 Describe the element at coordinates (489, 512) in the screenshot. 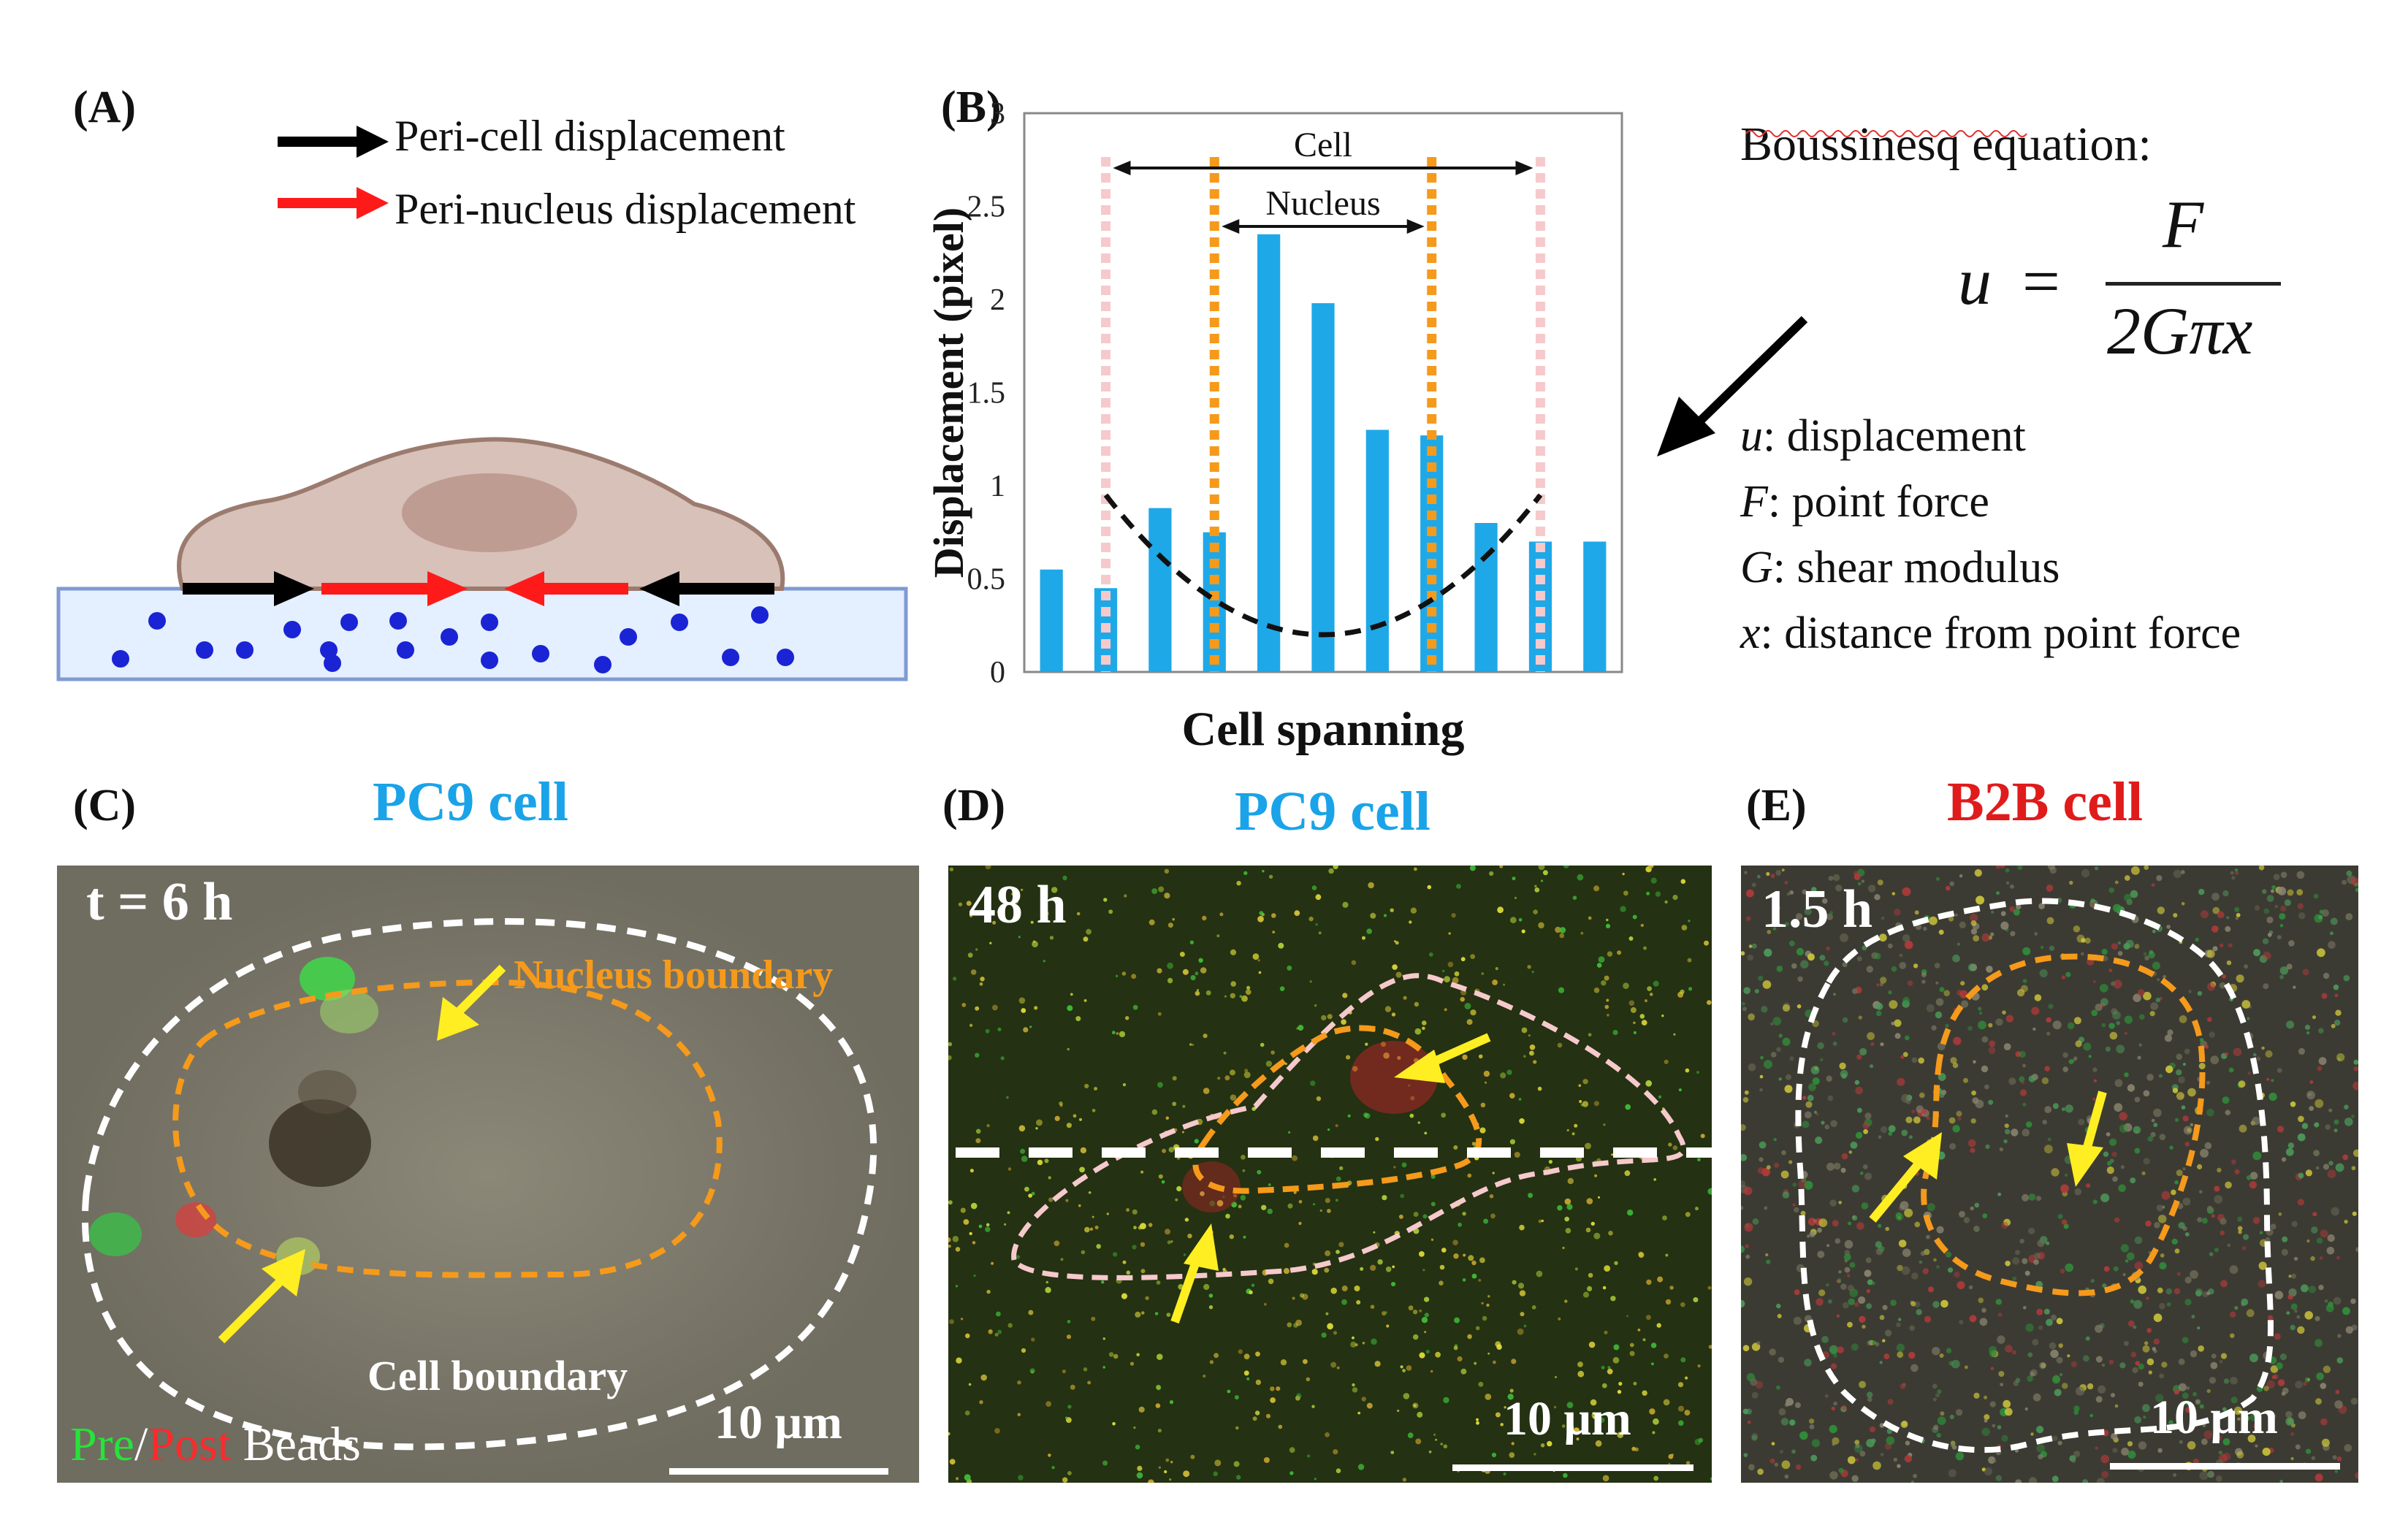

I see `nucleus` at that location.